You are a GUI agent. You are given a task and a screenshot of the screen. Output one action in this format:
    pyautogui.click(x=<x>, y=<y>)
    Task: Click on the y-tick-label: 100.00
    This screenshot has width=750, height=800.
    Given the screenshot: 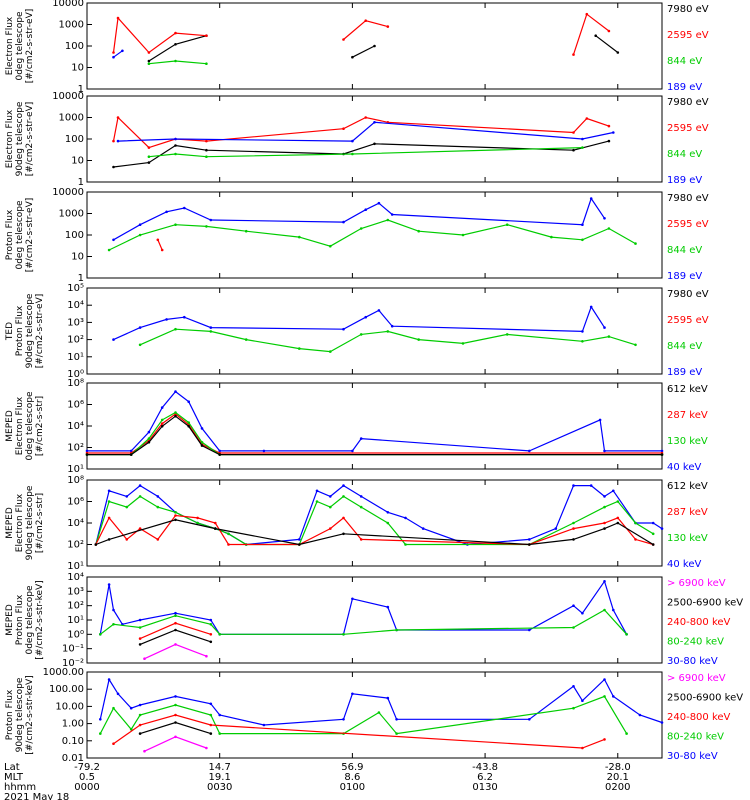 What is the action you would take?
    pyautogui.click(x=66, y=689)
    